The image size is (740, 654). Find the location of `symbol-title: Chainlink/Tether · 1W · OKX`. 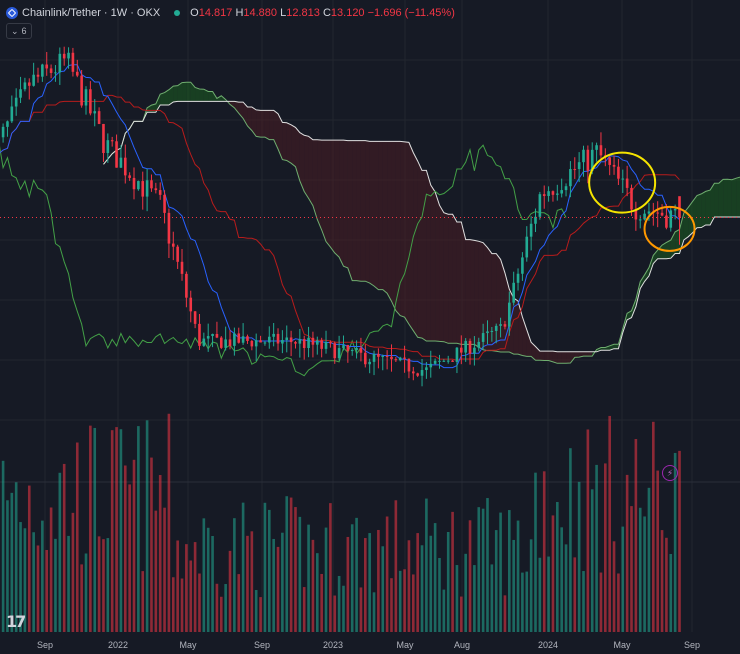

symbol-title: Chainlink/Tether · 1W · OKX is located at coordinates (91, 13).